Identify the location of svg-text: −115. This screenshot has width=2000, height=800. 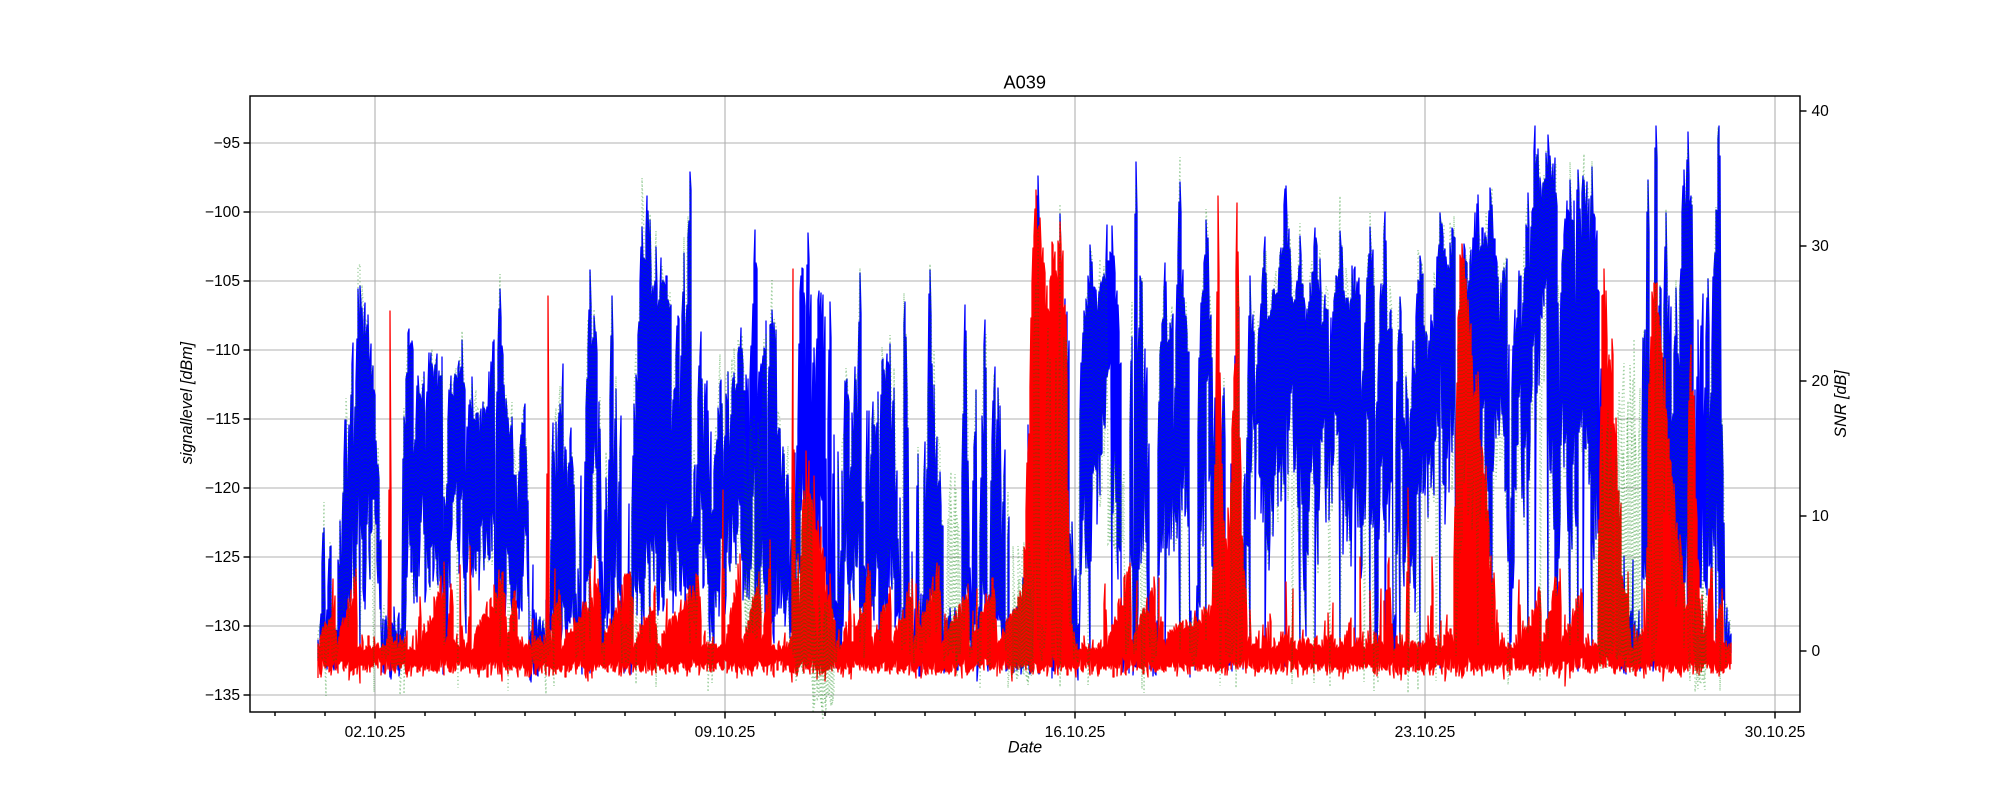
(223, 419).